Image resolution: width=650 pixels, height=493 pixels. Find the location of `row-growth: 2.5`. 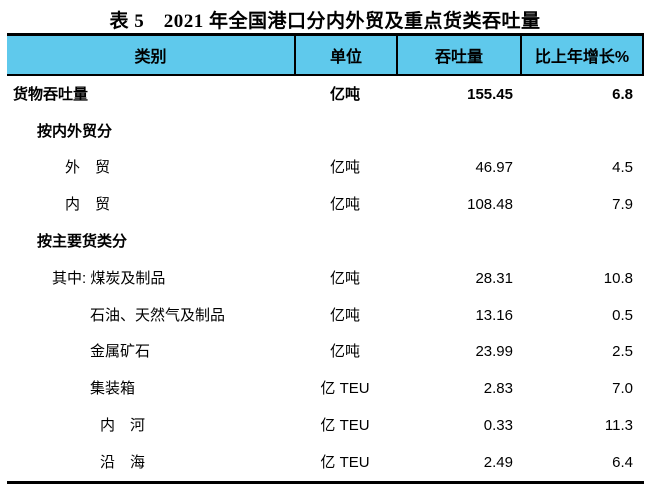

row-growth: 2.5 is located at coordinates (622, 352).